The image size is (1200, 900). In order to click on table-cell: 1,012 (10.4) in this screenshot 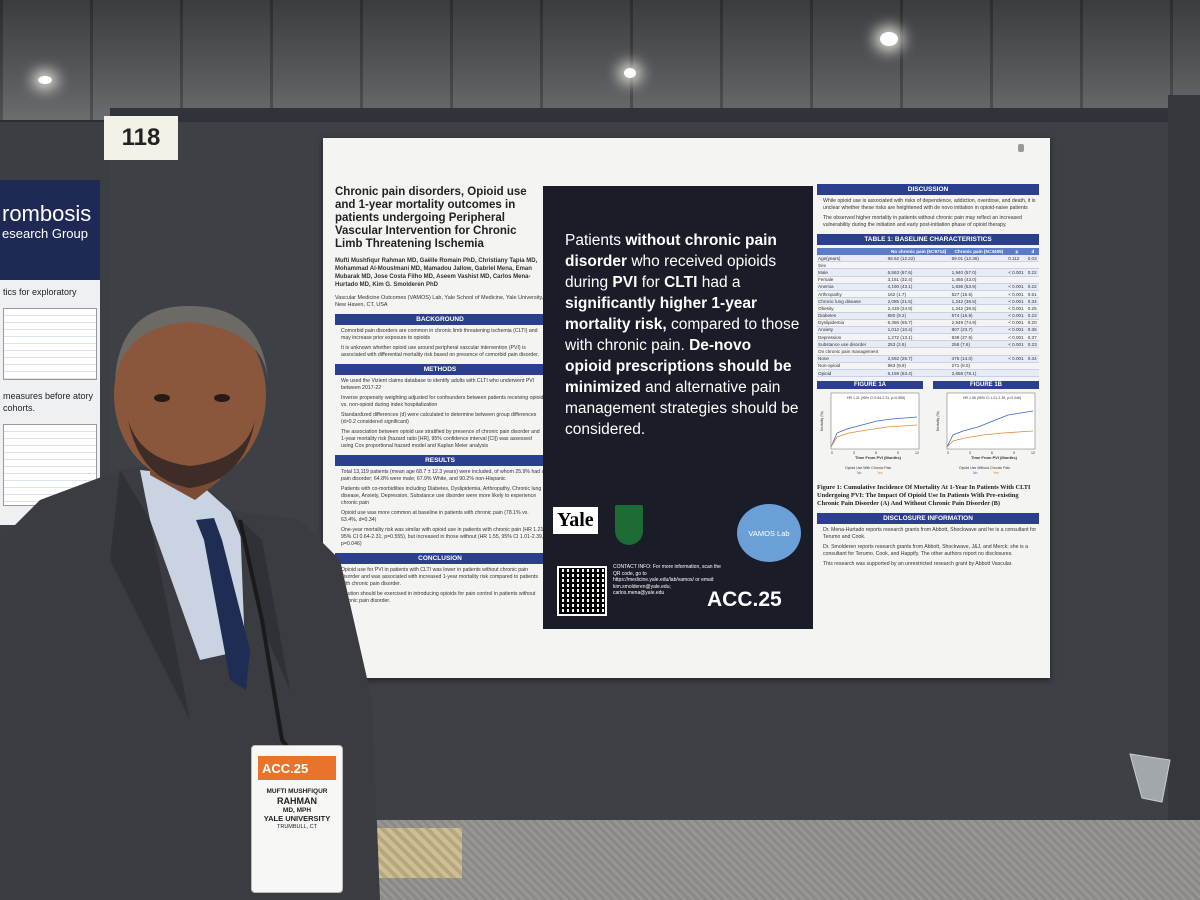, I will do `click(918, 330)`.